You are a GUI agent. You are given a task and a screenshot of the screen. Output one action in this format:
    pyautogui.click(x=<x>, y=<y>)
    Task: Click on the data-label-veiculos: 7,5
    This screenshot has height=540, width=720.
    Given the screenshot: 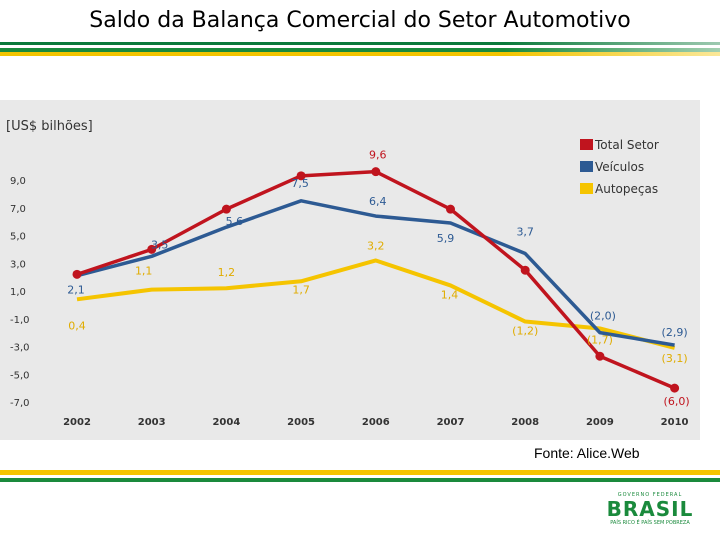 What is the action you would take?
    pyautogui.click(x=300, y=183)
    